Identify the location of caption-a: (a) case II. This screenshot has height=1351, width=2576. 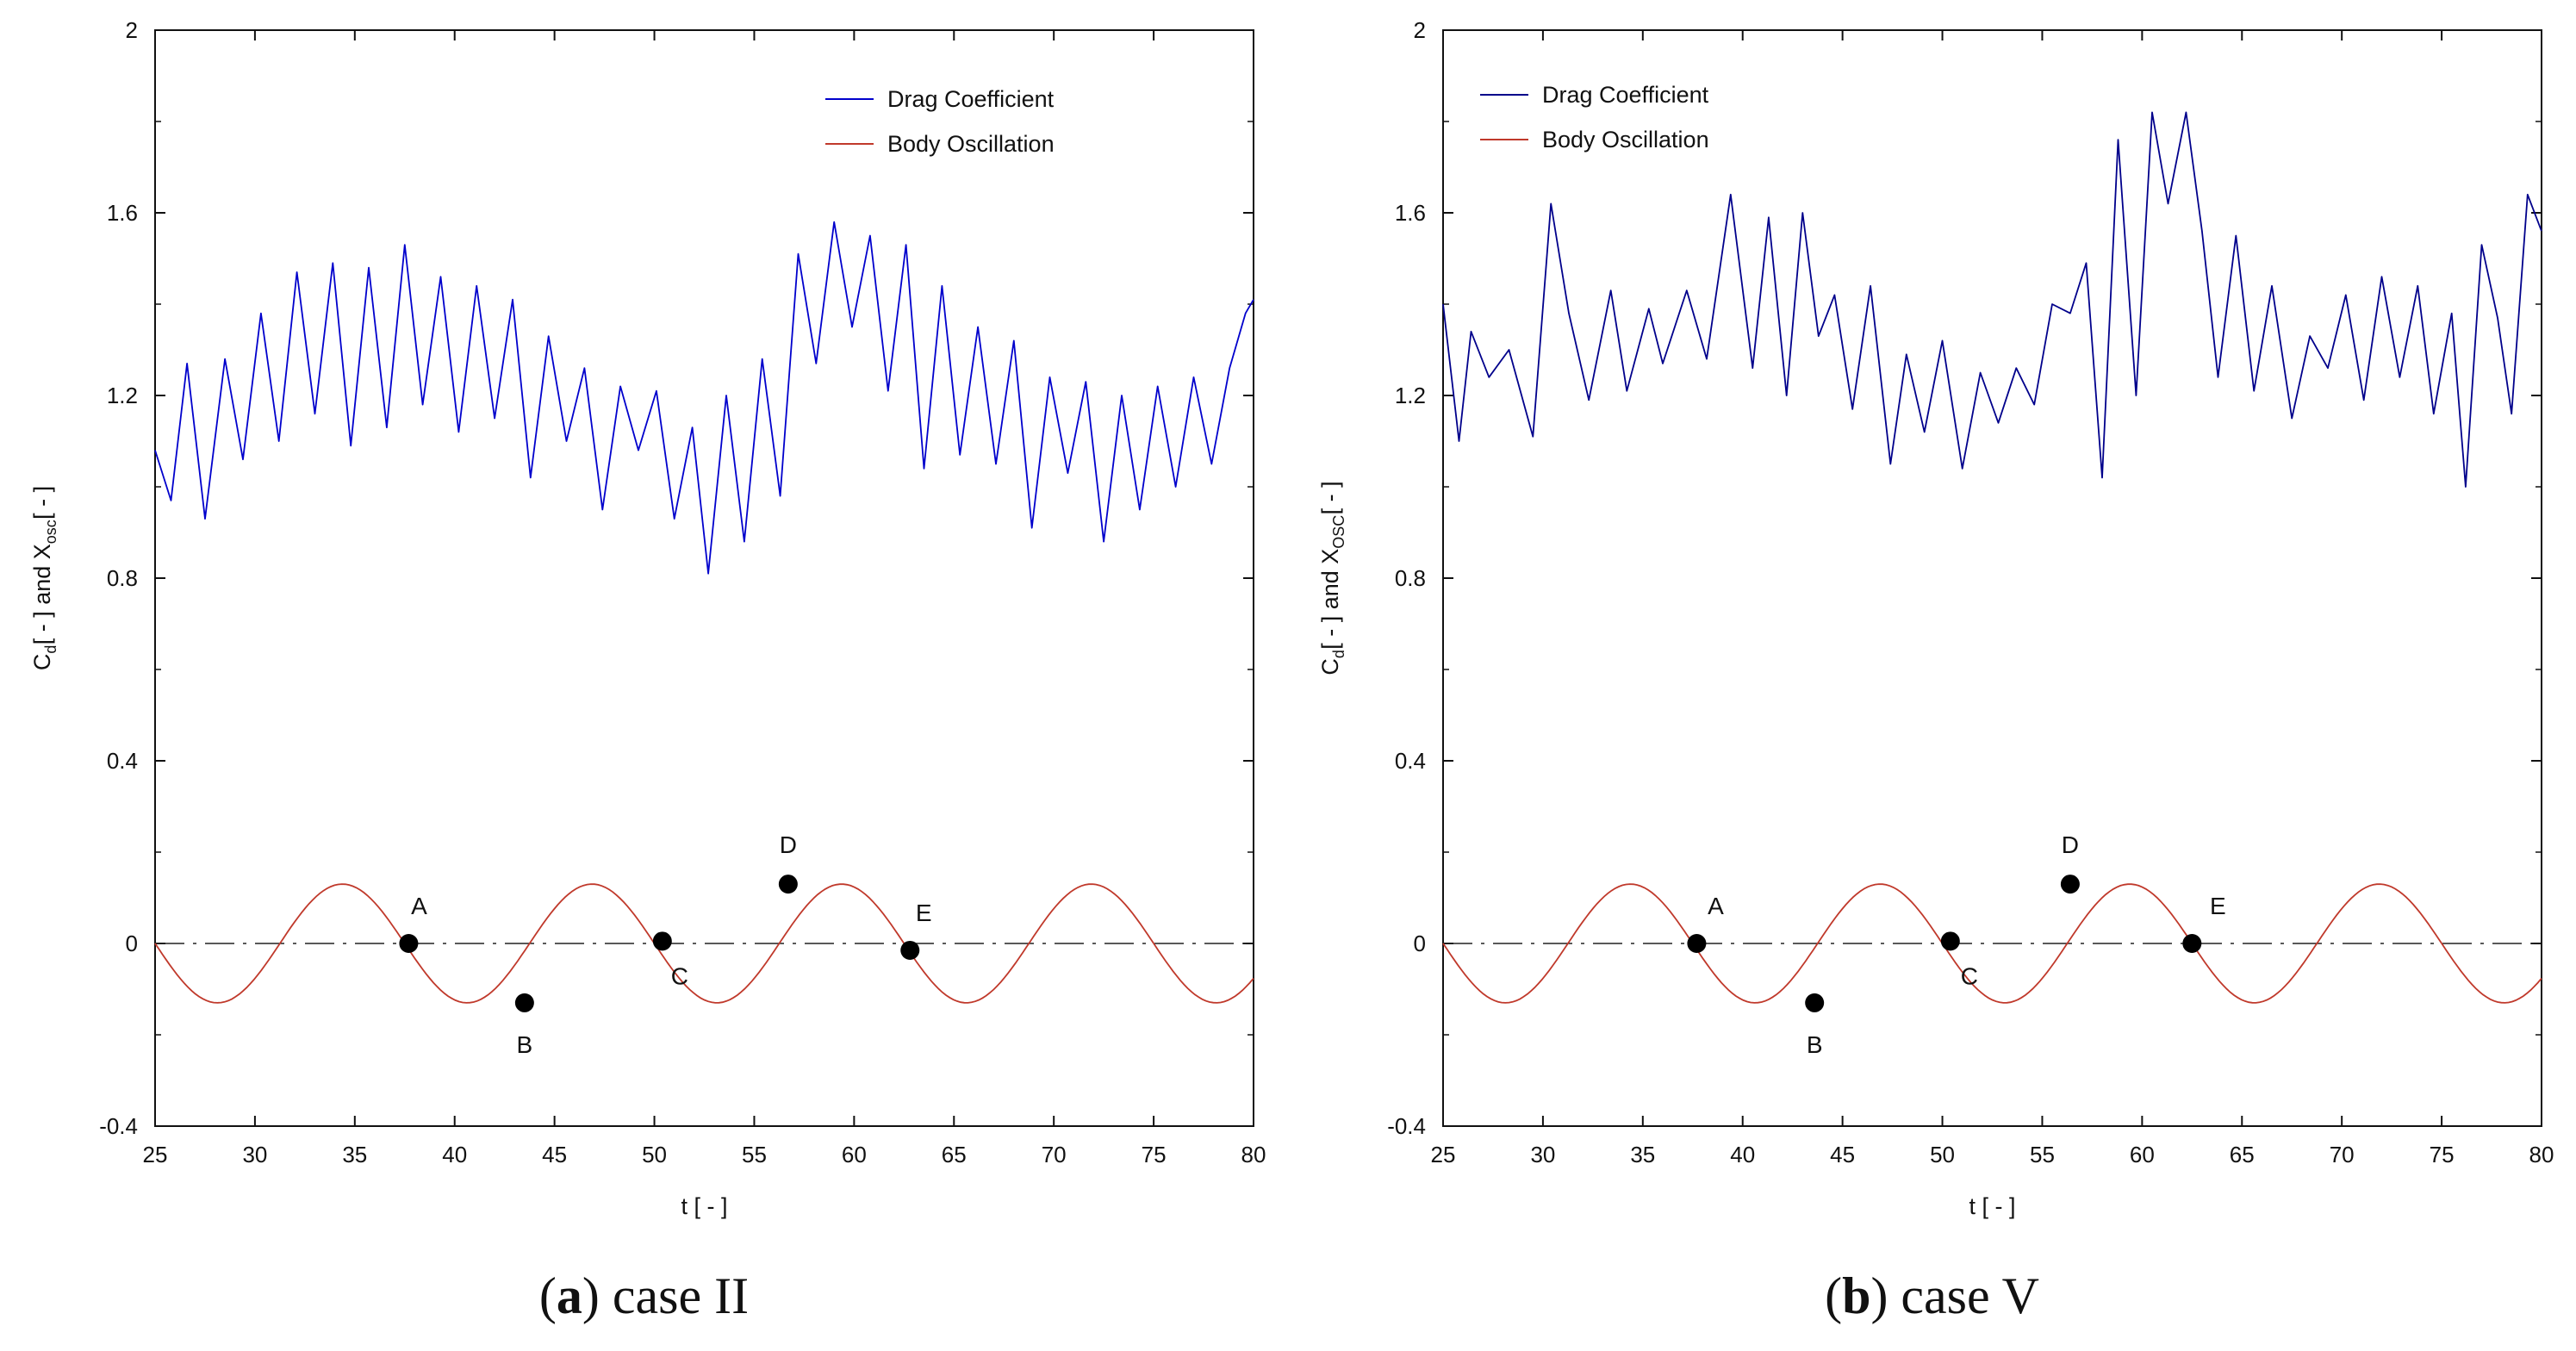
(644, 1295).